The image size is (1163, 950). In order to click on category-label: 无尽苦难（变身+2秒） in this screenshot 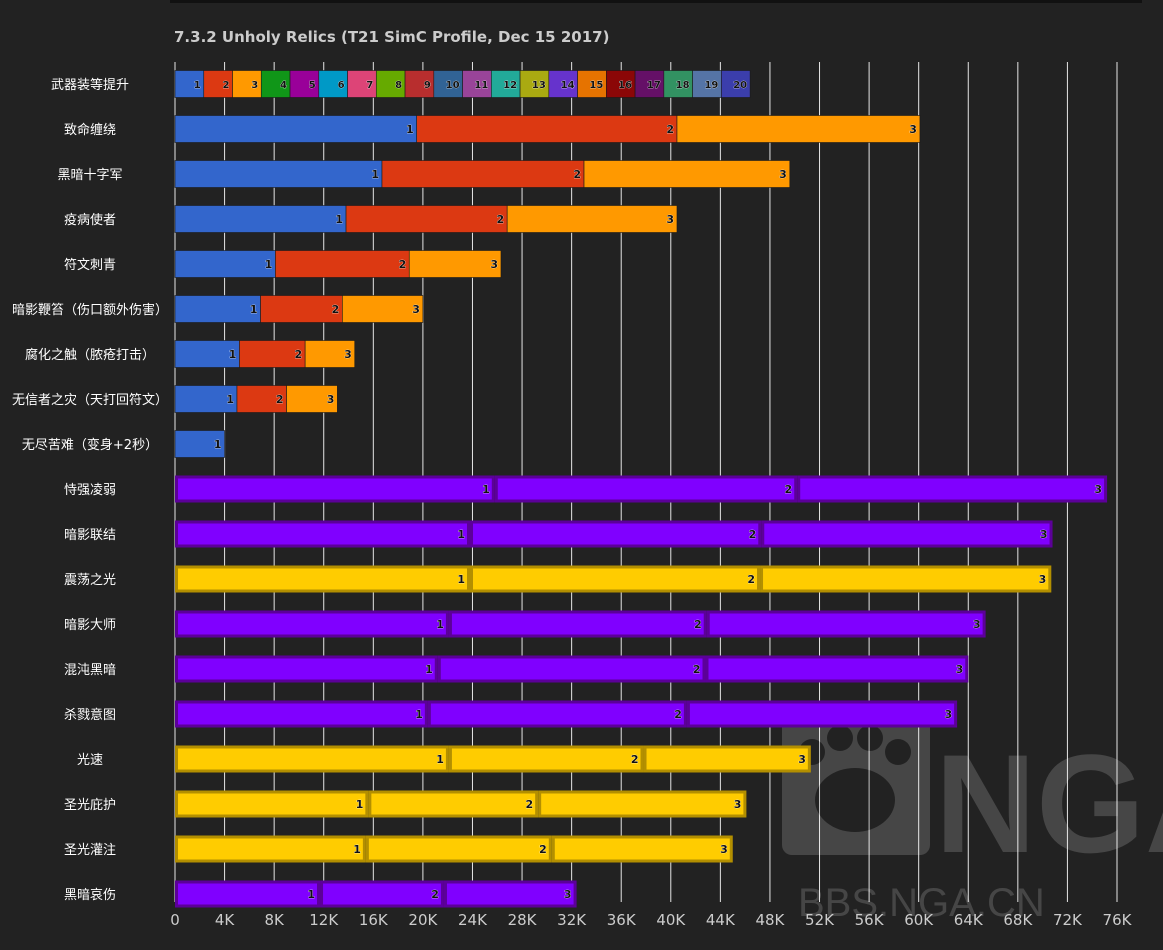, I will do `click(90, 445)`.